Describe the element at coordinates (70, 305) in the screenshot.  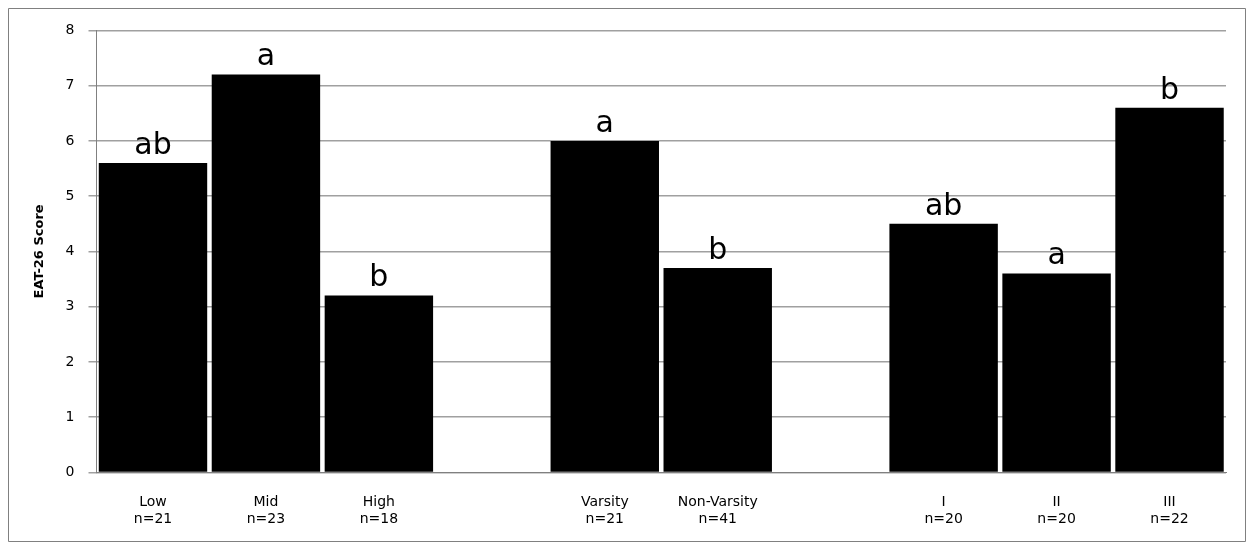
I see `y-tick-label: 3` at that location.